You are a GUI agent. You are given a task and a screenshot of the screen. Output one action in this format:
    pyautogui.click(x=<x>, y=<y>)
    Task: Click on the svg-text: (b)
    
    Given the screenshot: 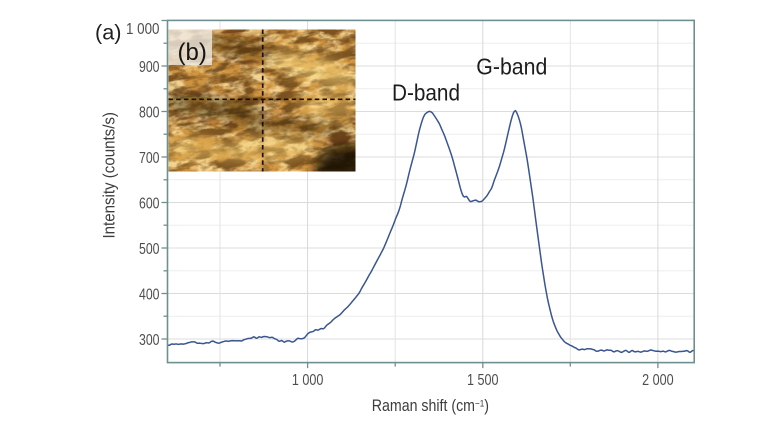 What is the action you would take?
    pyautogui.click(x=192, y=52)
    